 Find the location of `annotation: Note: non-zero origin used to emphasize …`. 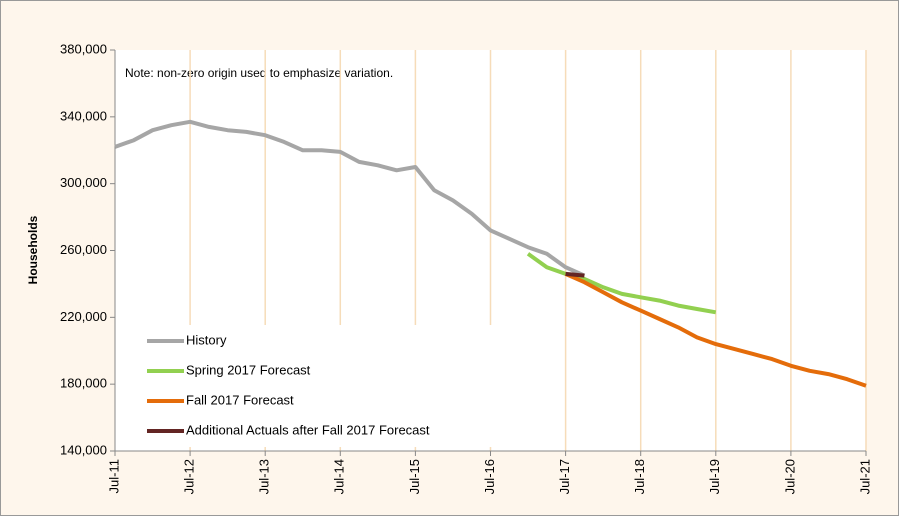

annotation: Note: non-zero origin used to emphasize … is located at coordinates (259, 73).